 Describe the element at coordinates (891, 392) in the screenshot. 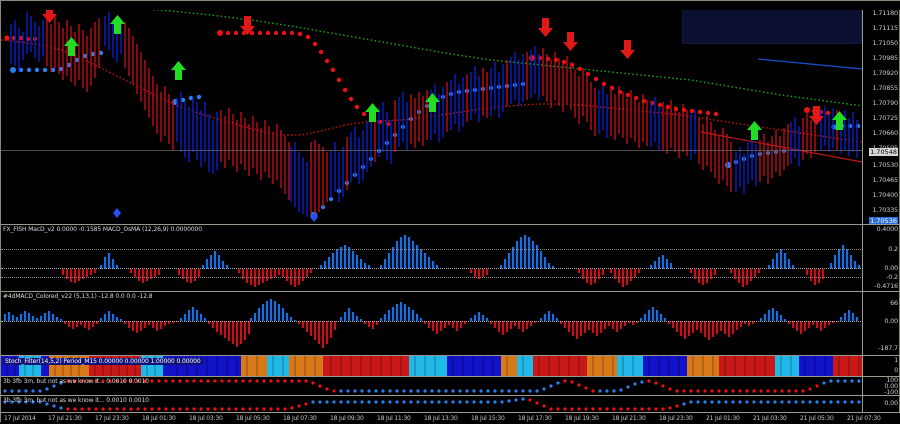

I see `3b-axis-label: -100` at that location.